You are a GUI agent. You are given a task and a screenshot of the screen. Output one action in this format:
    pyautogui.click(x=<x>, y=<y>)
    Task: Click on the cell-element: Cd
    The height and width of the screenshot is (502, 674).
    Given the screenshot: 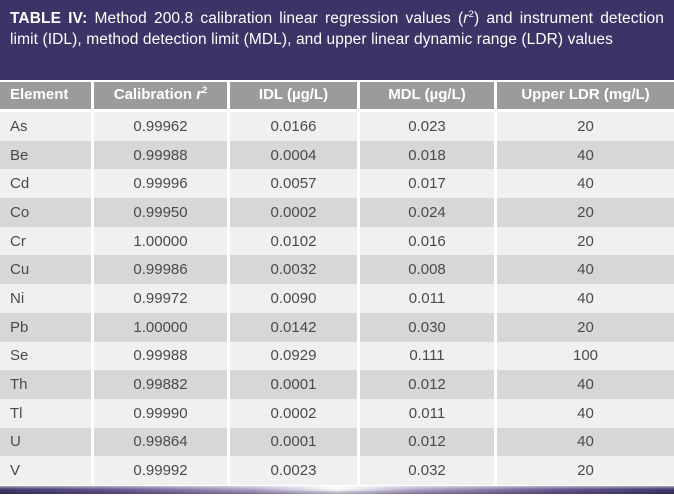 What is the action you would take?
    pyautogui.click(x=47, y=184)
    